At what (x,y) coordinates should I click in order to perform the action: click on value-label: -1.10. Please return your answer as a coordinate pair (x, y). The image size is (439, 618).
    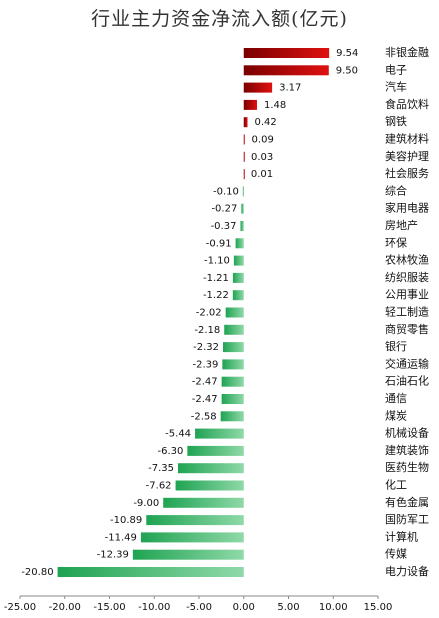
    Looking at the image, I should click on (217, 261).